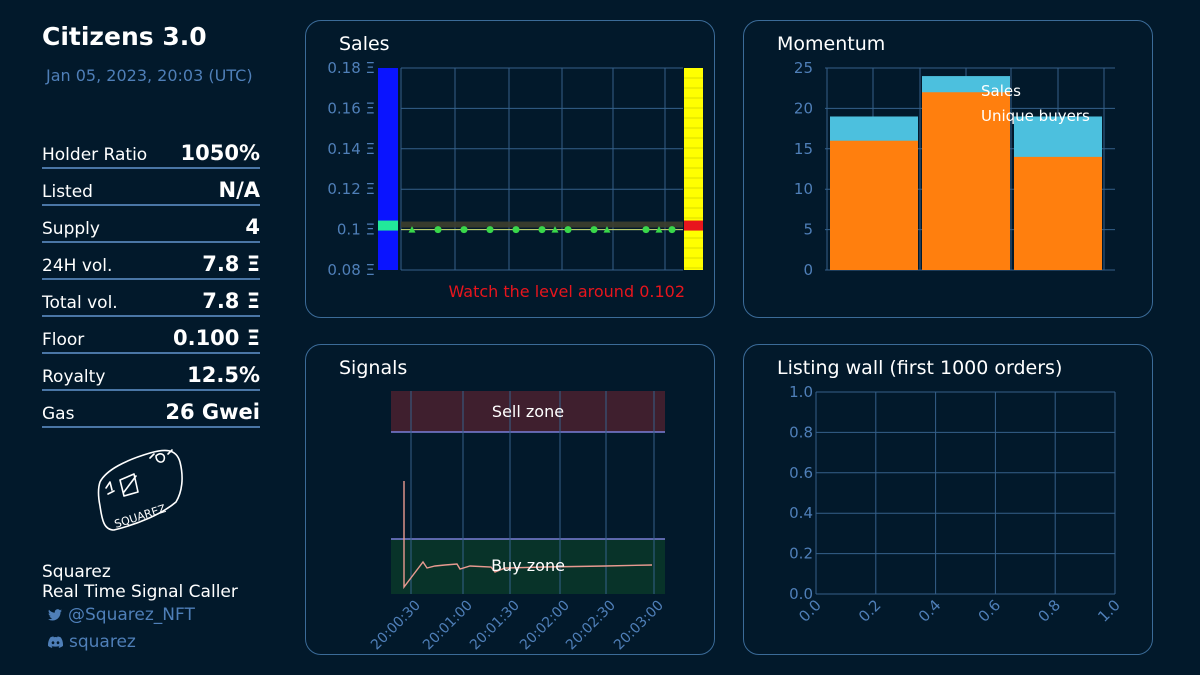 This screenshot has height=675, width=1200. I want to click on y-tick-label: 0.12 Ξ, so click(351, 189).